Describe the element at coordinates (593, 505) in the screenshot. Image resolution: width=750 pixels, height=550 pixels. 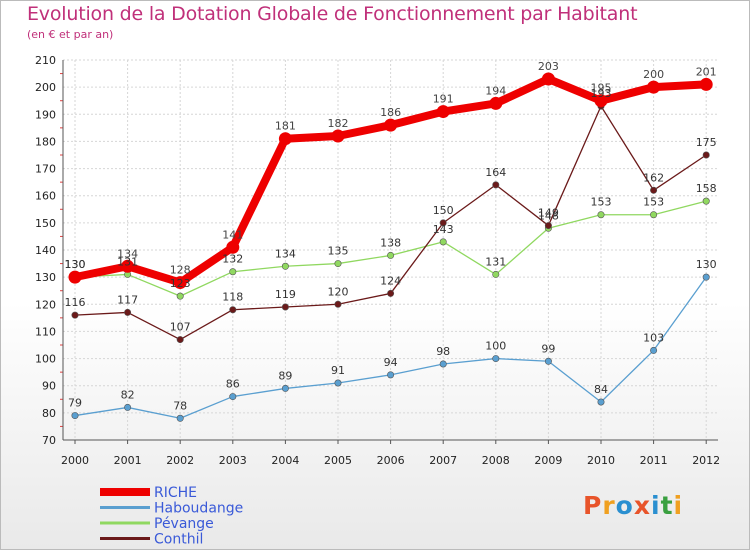
I see `logo-letter: P` at that location.